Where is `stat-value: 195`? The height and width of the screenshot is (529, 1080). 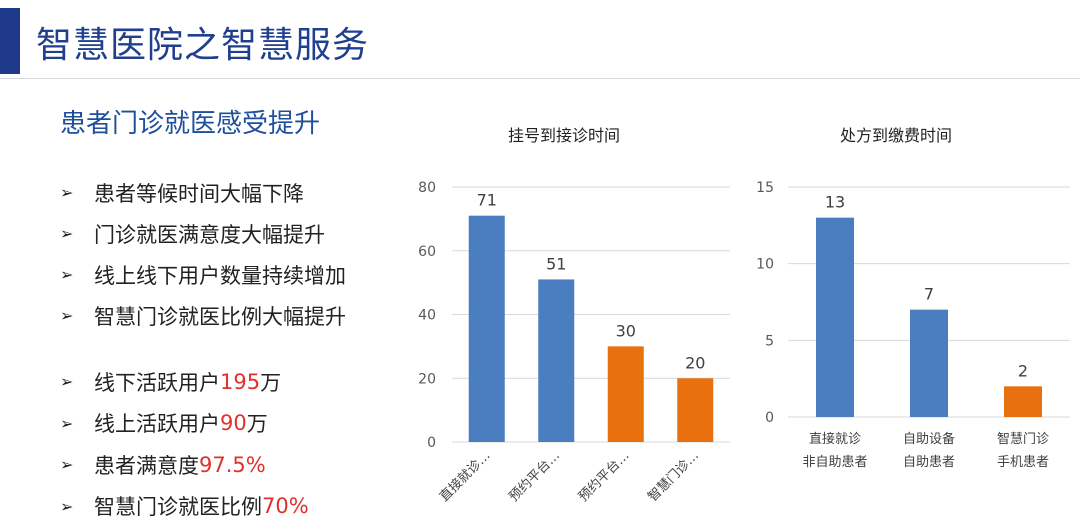
stat-value: 195 is located at coordinates (240, 381).